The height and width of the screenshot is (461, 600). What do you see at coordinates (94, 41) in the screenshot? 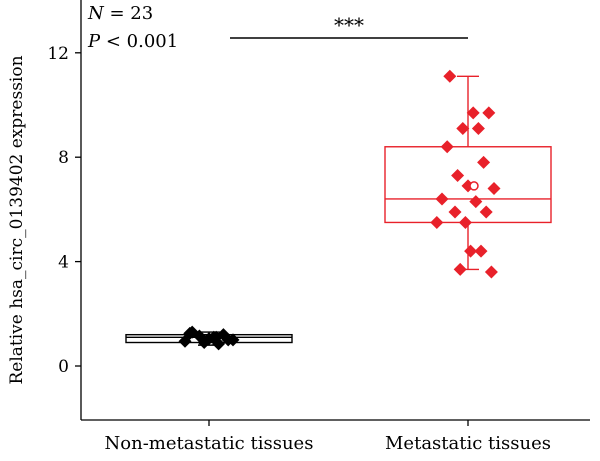
I see `p-symbol: P` at bounding box center [94, 41].